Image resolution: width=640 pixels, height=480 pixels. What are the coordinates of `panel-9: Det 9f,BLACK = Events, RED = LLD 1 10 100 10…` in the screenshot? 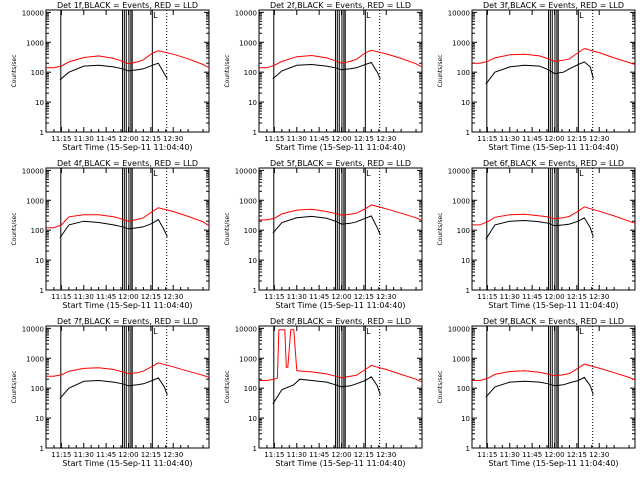 It's located at (536, 392).